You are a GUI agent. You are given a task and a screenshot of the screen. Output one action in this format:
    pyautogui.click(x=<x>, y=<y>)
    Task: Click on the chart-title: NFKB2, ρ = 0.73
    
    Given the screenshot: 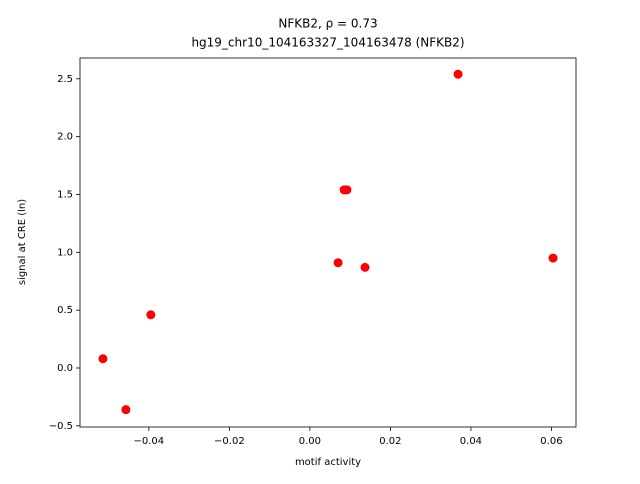 What is the action you would take?
    pyautogui.click(x=327, y=24)
    